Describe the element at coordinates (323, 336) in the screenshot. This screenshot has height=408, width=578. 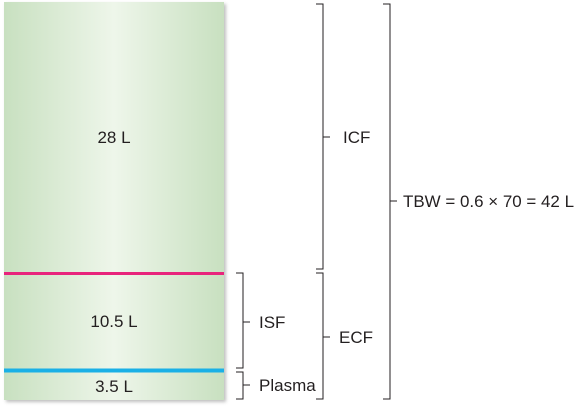
I see `ecf-bracket` at that location.